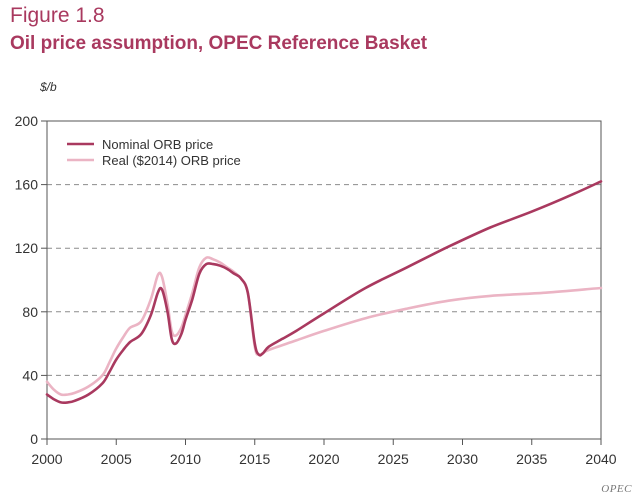 Image resolution: width=640 pixels, height=501 pixels. What do you see at coordinates (116, 459) in the screenshot?
I see `x-tick-label: 2005` at bounding box center [116, 459].